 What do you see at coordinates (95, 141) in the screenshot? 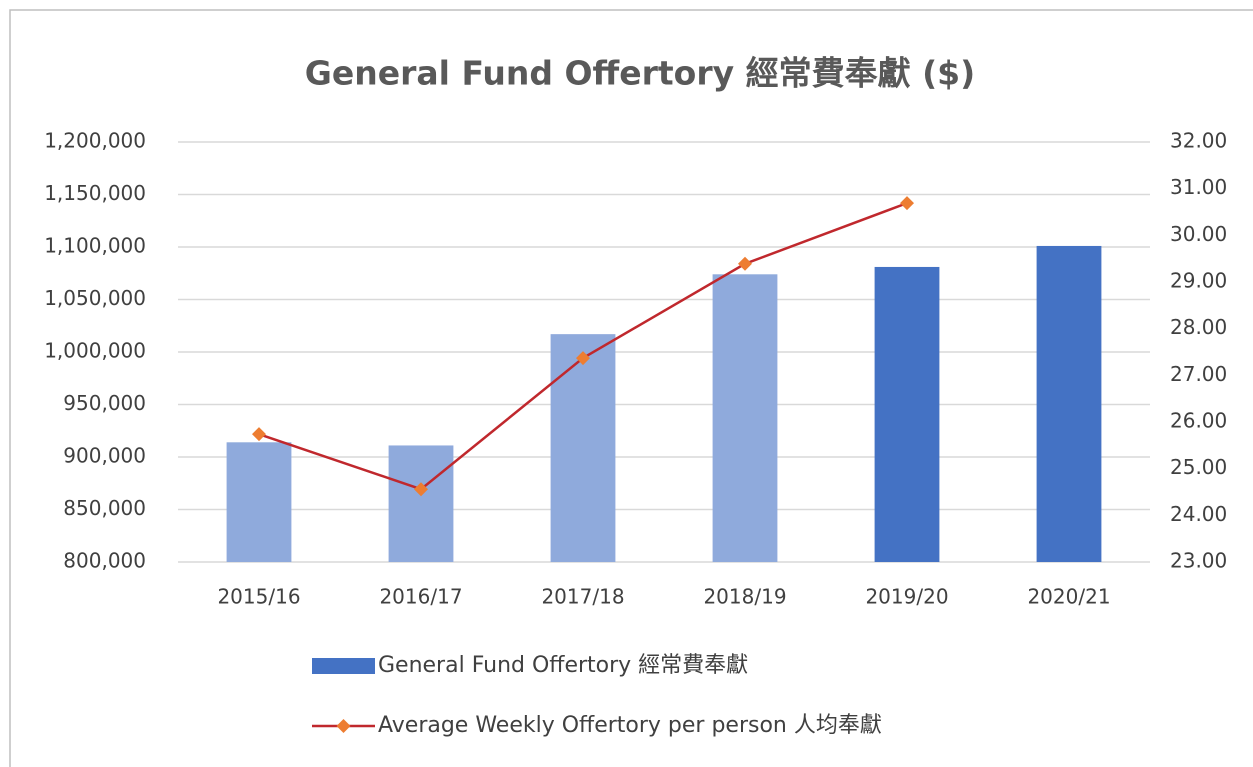
I see `y-tick-label: 1,200,000` at bounding box center [95, 141].